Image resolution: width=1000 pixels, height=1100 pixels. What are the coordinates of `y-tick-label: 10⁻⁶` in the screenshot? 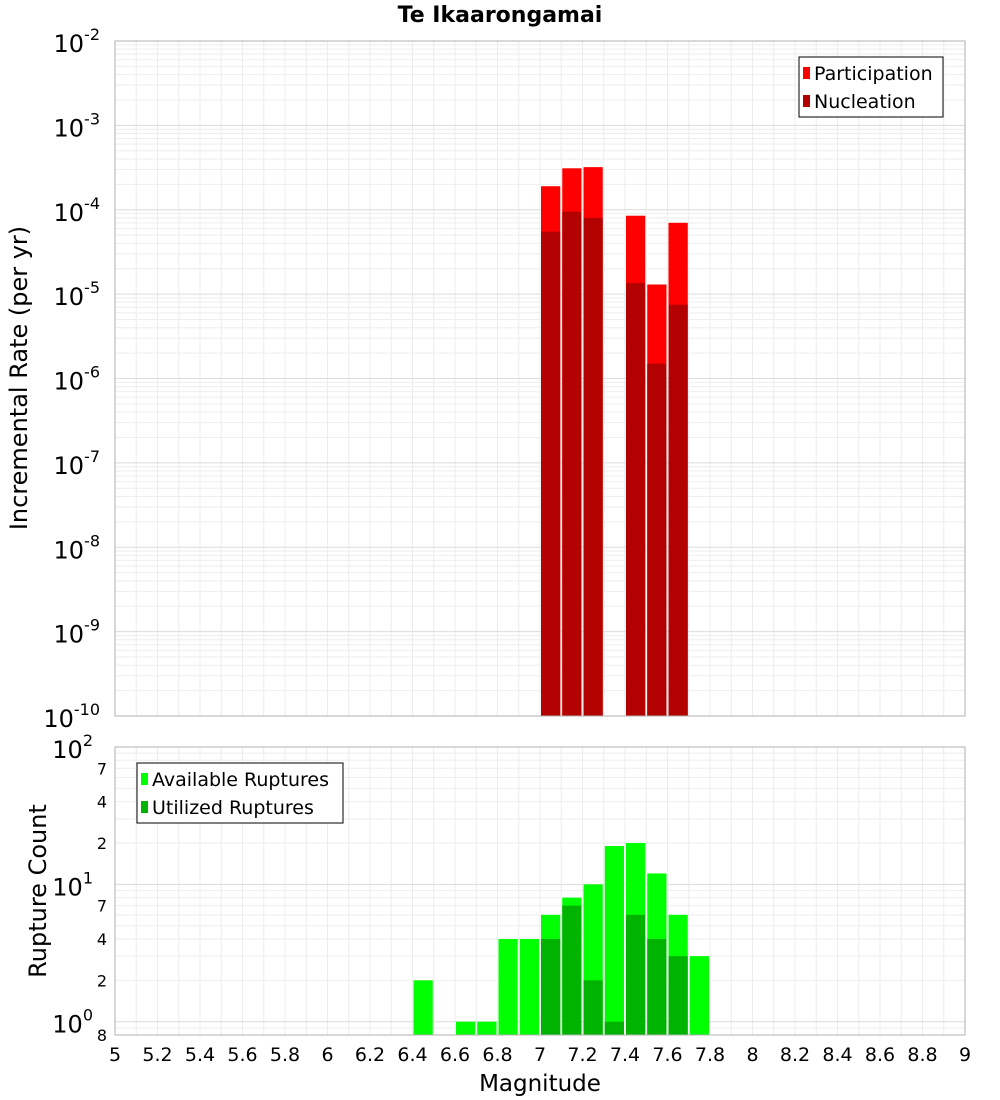 It's located at (77, 379).